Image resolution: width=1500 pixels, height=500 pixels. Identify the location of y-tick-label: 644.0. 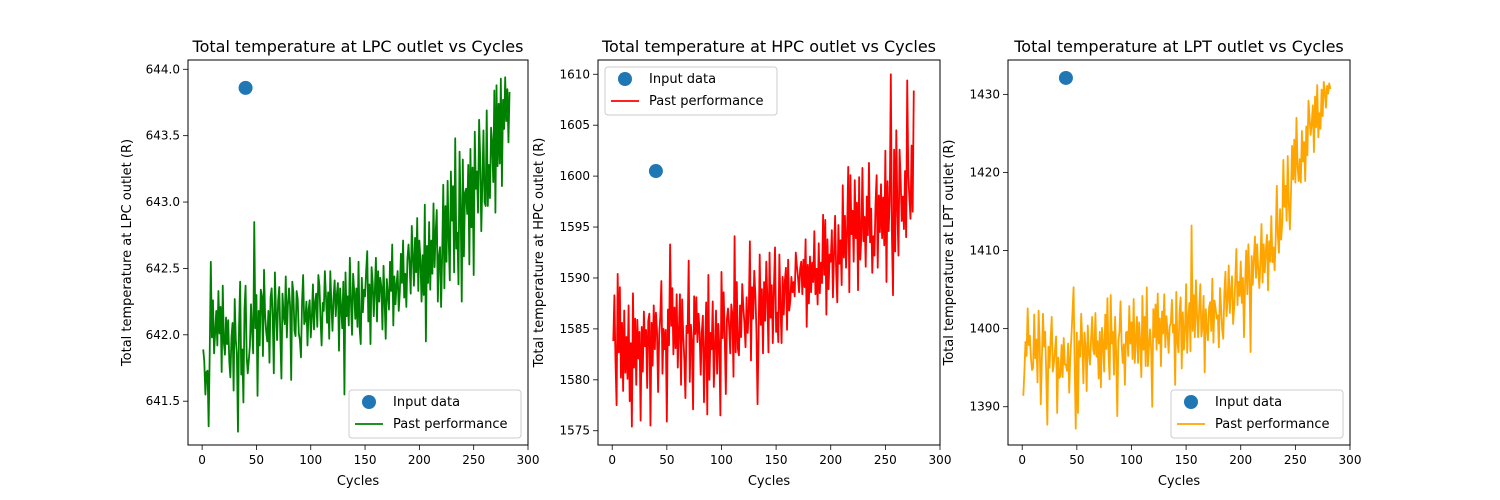
(163, 69).